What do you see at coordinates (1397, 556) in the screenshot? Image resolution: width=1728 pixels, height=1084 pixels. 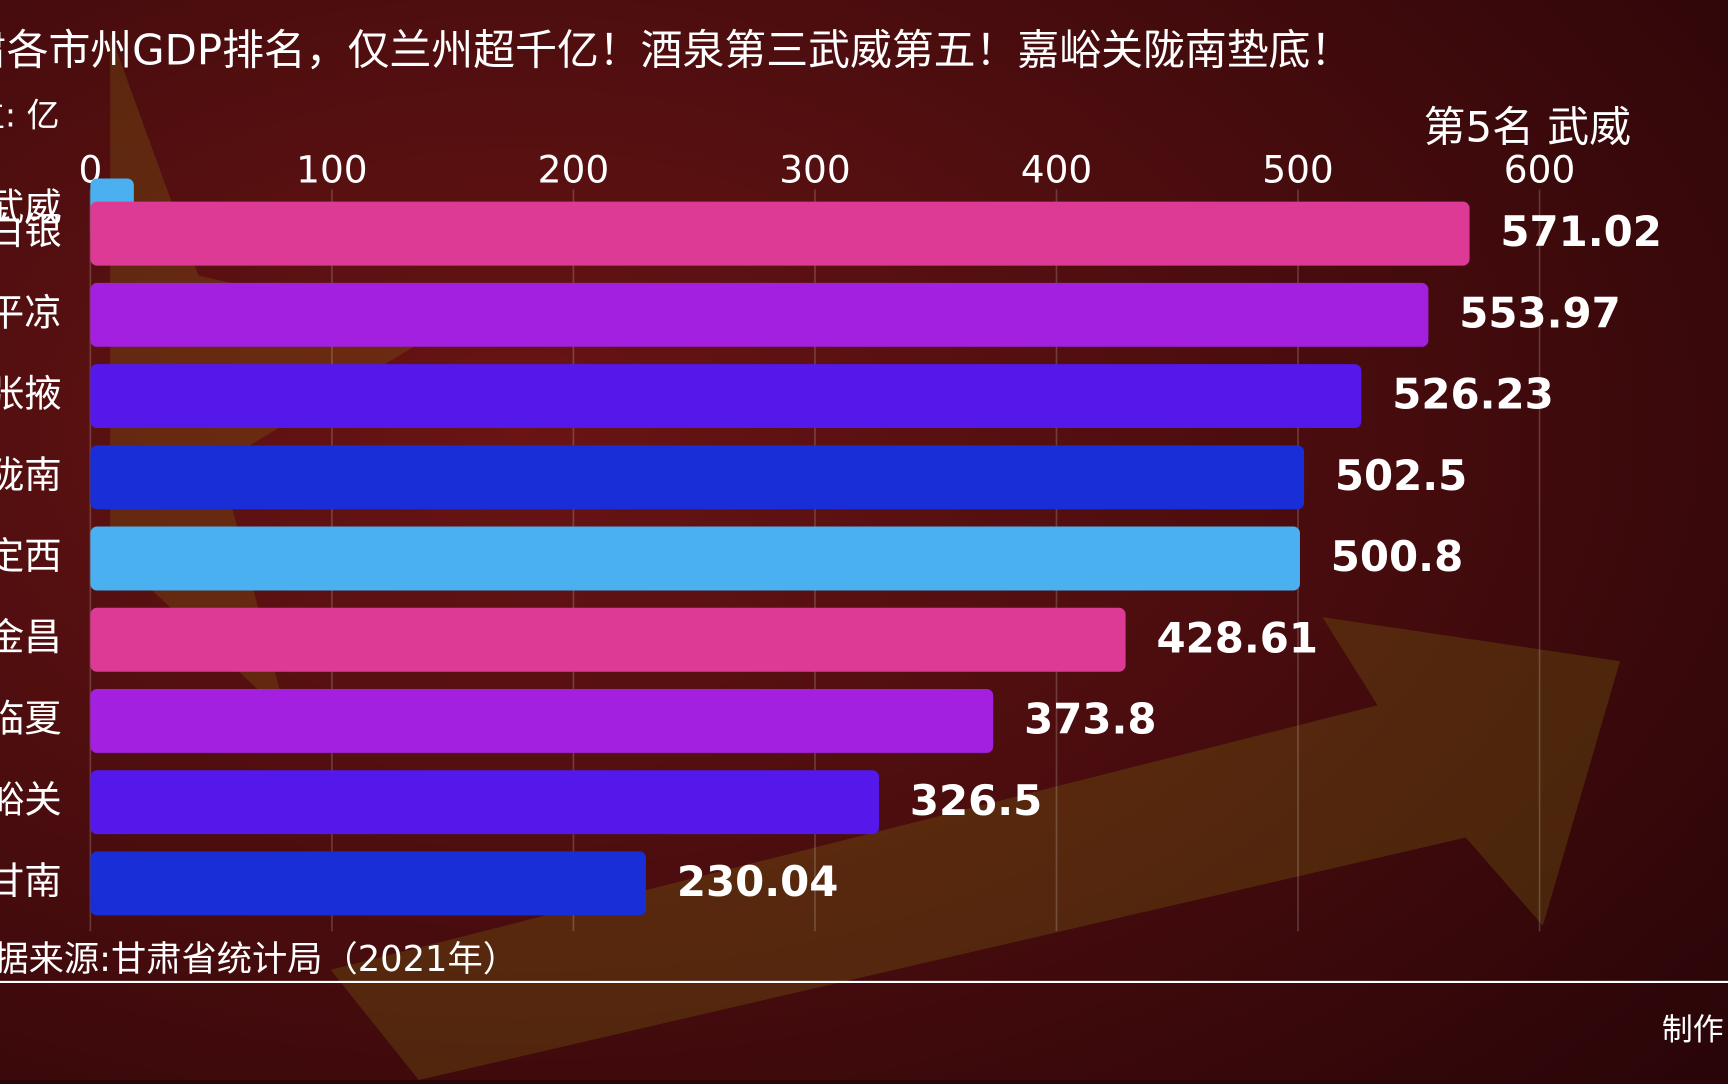 I see `value-label: 500.8` at bounding box center [1397, 556].